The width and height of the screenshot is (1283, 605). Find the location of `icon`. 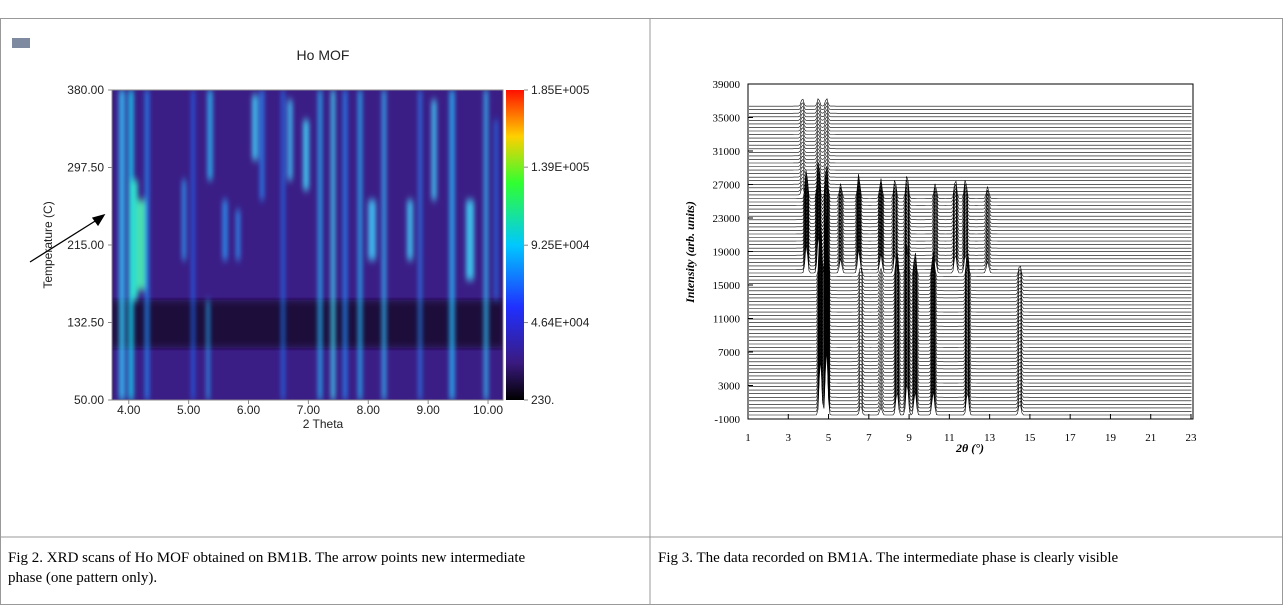

icon is located at coordinates (21, 43).